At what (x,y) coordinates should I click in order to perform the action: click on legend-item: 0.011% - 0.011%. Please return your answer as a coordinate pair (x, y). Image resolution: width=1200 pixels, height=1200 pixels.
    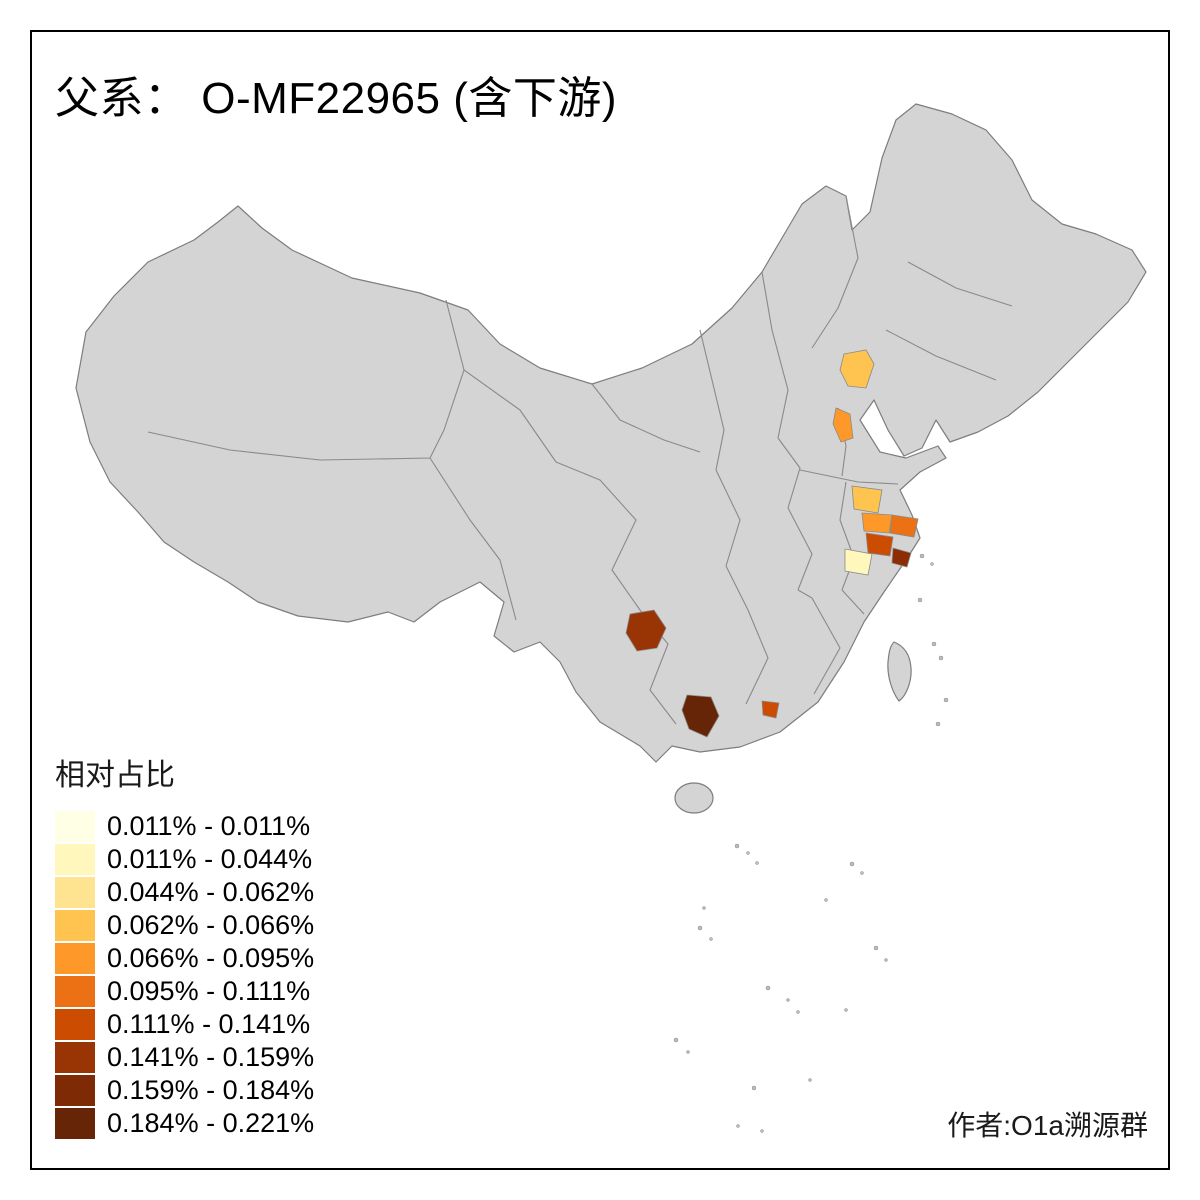
    Looking at the image, I should click on (184, 826).